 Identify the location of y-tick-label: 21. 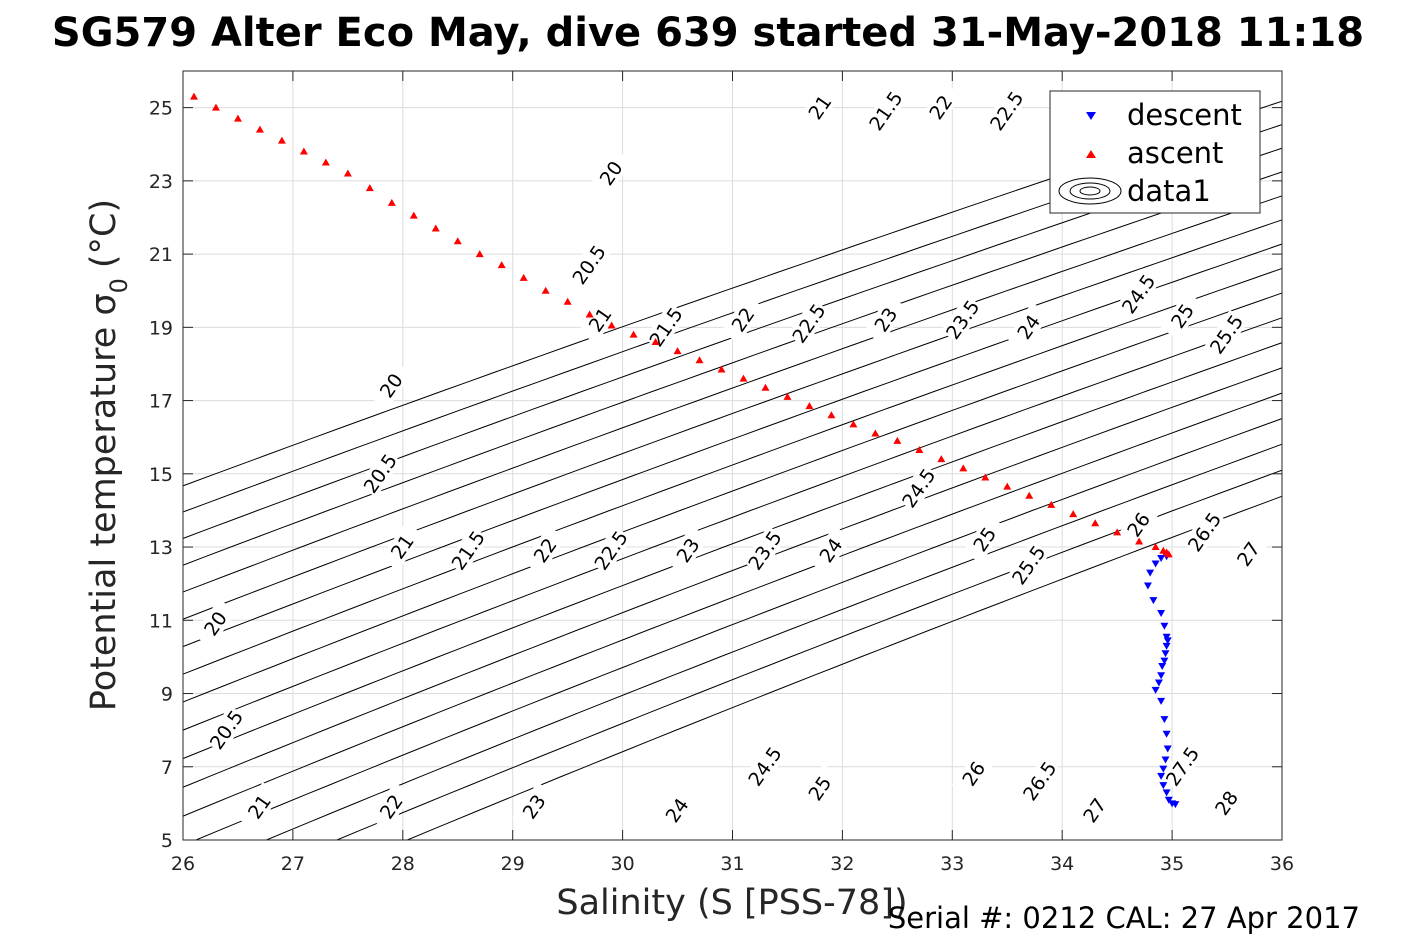
(161, 255).